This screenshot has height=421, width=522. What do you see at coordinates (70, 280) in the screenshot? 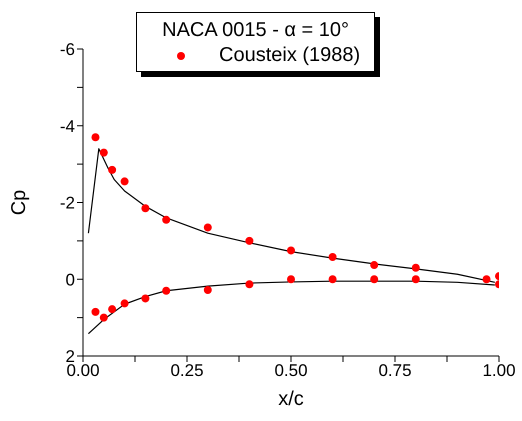
I see `y-tick-label: 0` at bounding box center [70, 280].